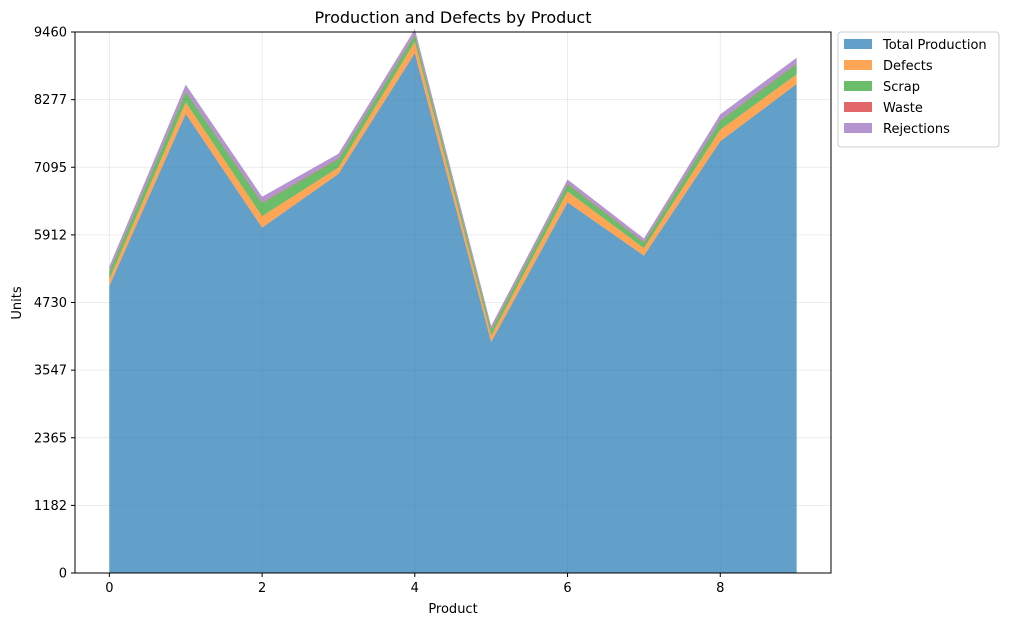 Image resolution: width=1009 pixels, height=630 pixels. What do you see at coordinates (50, 438) in the screenshot?
I see `y-tick-label: 2365` at bounding box center [50, 438].